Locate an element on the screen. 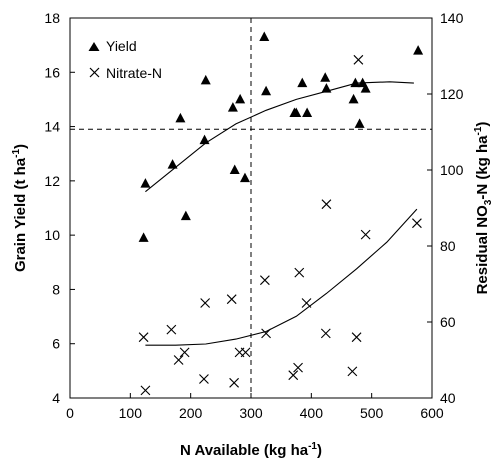 This screenshot has width=503, height=462. y-left-ticks: 4 6 8 10 12 14 16 18 is located at coordinates (59, 208).